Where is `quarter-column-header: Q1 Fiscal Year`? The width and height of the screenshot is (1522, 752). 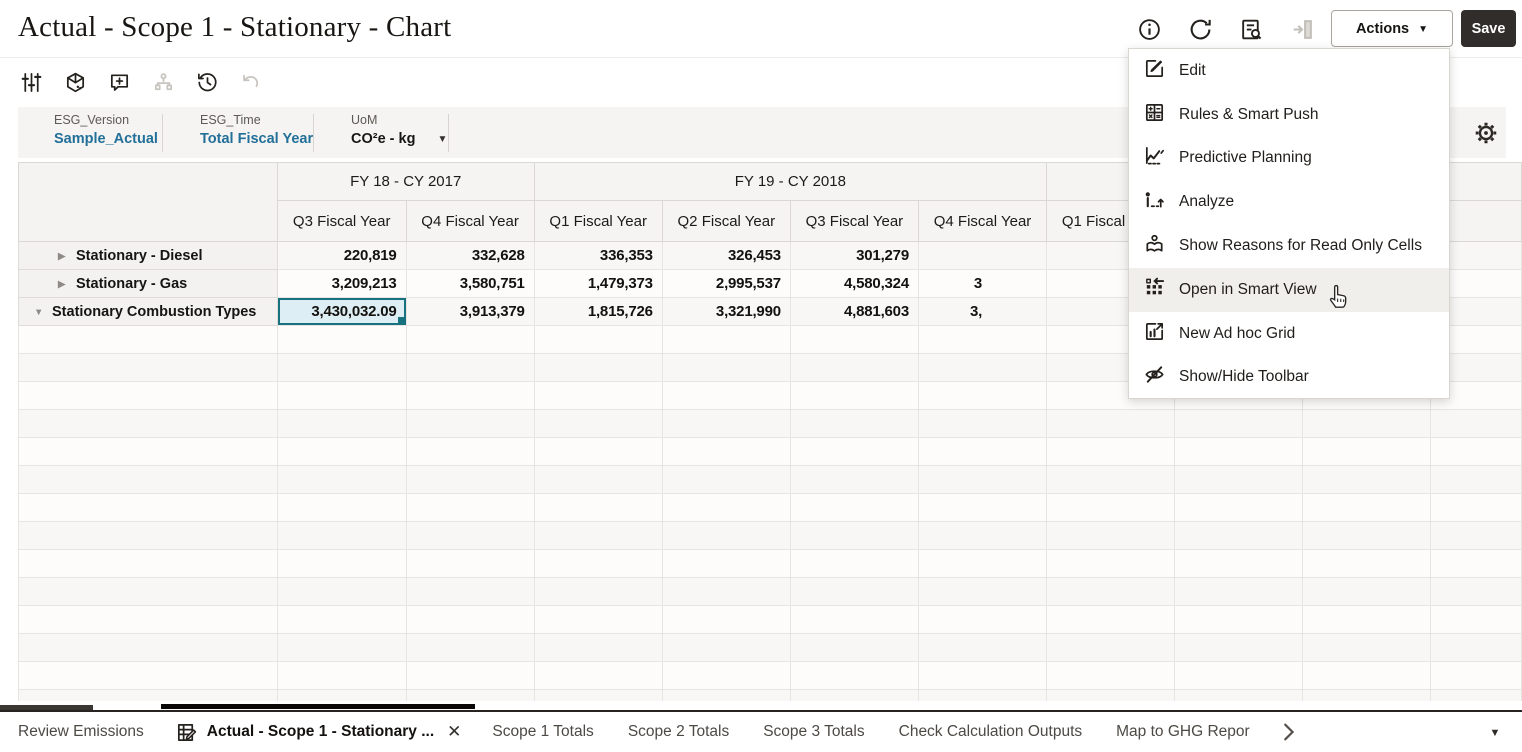 quarter-column-header: Q1 Fiscal Year is located at coordinates (598, 221).